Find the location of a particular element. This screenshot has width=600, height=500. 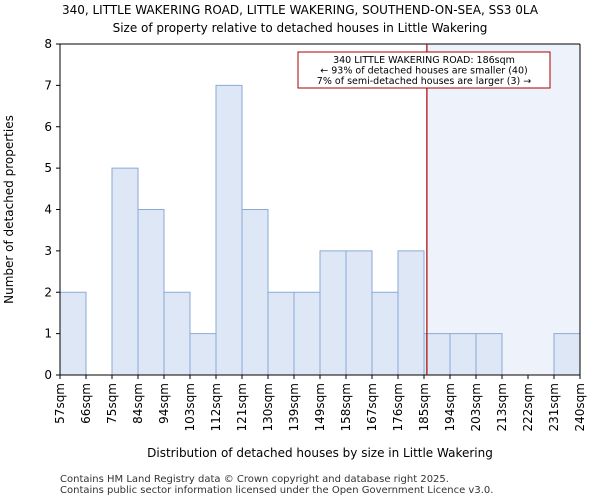

y-axis-label: Number of detached properties is located at coordinates (9, 209).